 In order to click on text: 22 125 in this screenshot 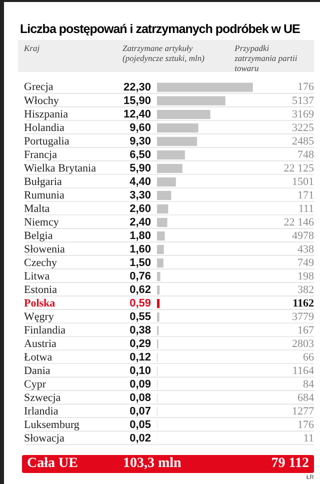, I will do `click(299, 168)`.